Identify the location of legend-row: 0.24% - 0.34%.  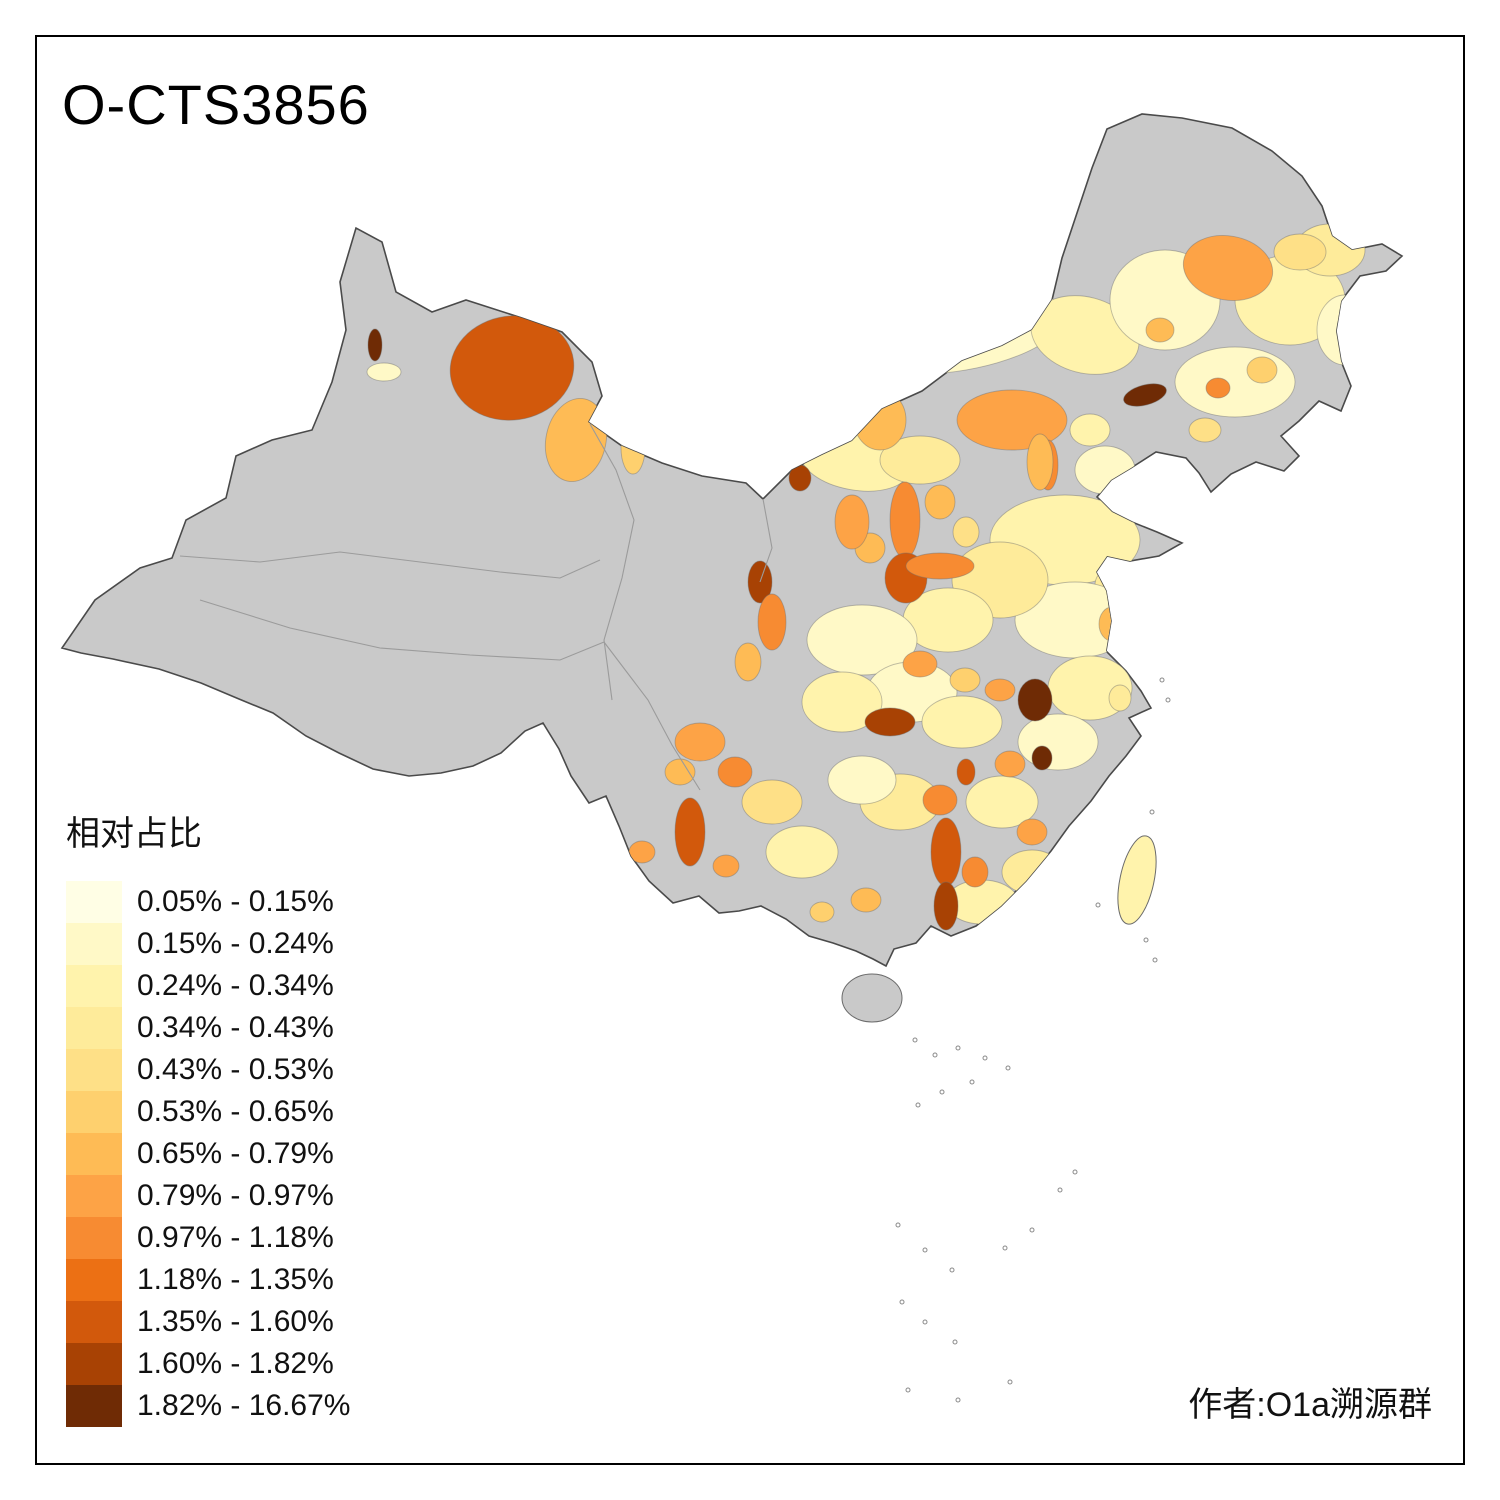
(208, 986).